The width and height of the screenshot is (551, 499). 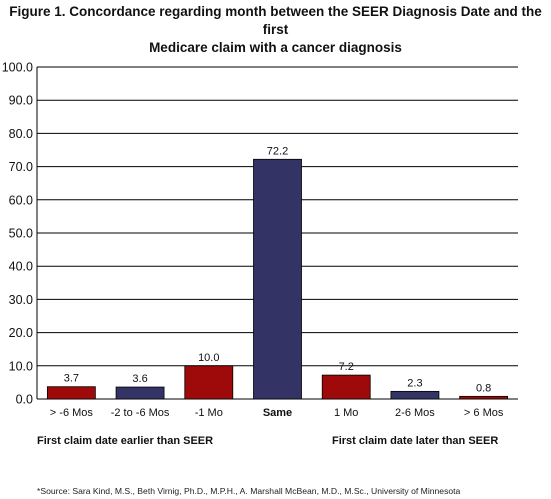 What do you see at coordinates (72, 413) in the screenshot?
I see `x-tick-label: > -6 Mos` at bounding box center [72, 413].